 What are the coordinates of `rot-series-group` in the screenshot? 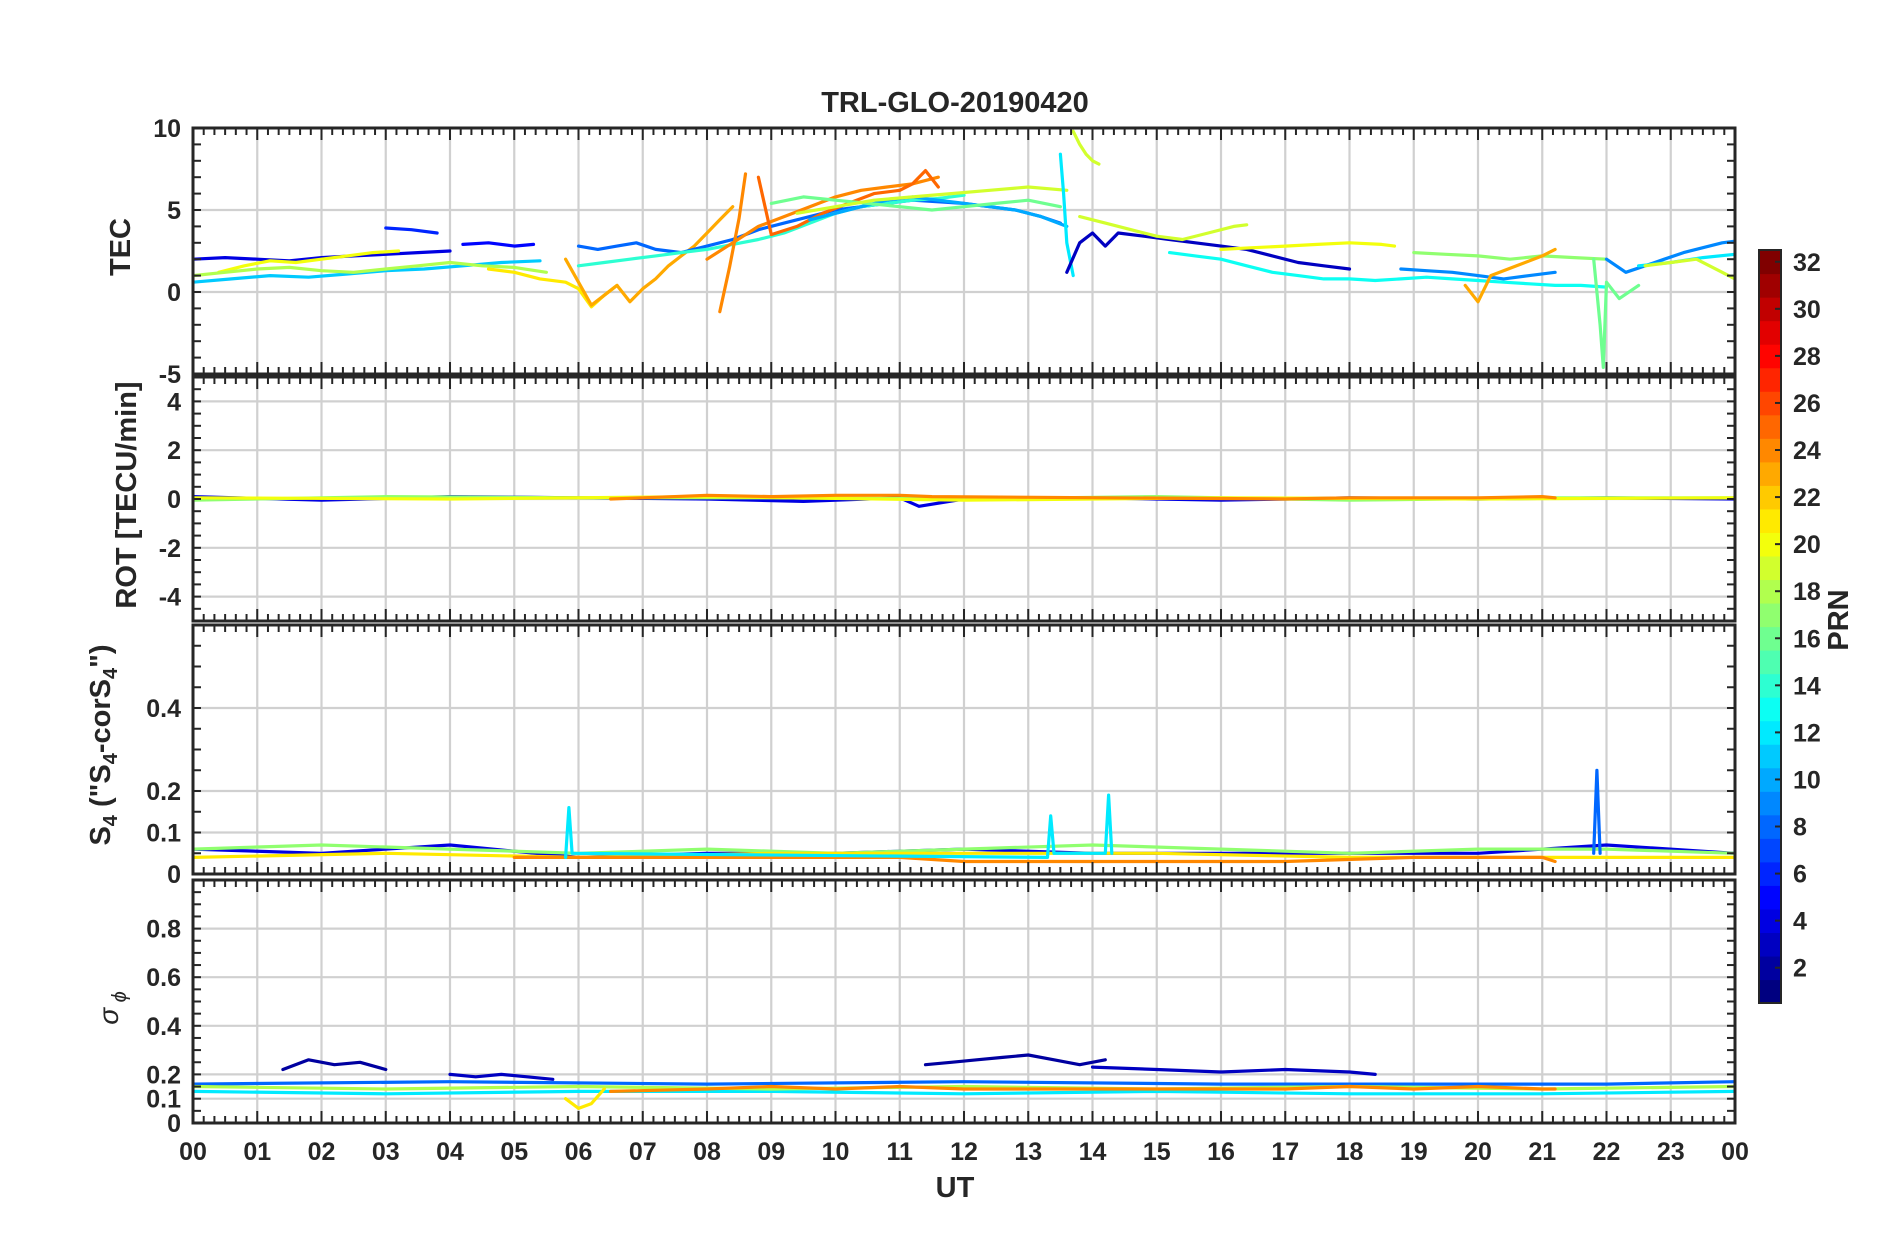 It's located at (964, 500).